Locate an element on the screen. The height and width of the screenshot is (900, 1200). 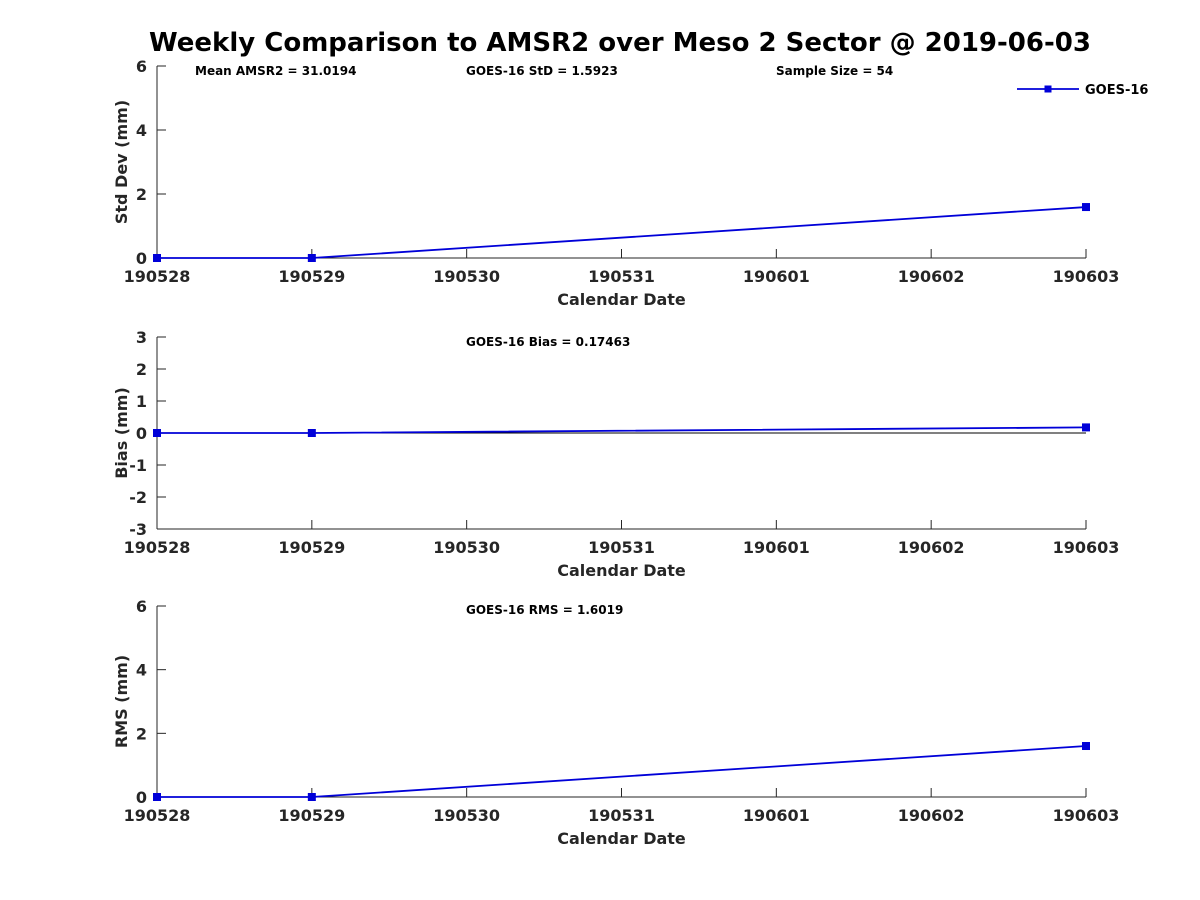
stat-annotation: GOES-16 Bias = 0.17463 is located at coordinates (548, 342).